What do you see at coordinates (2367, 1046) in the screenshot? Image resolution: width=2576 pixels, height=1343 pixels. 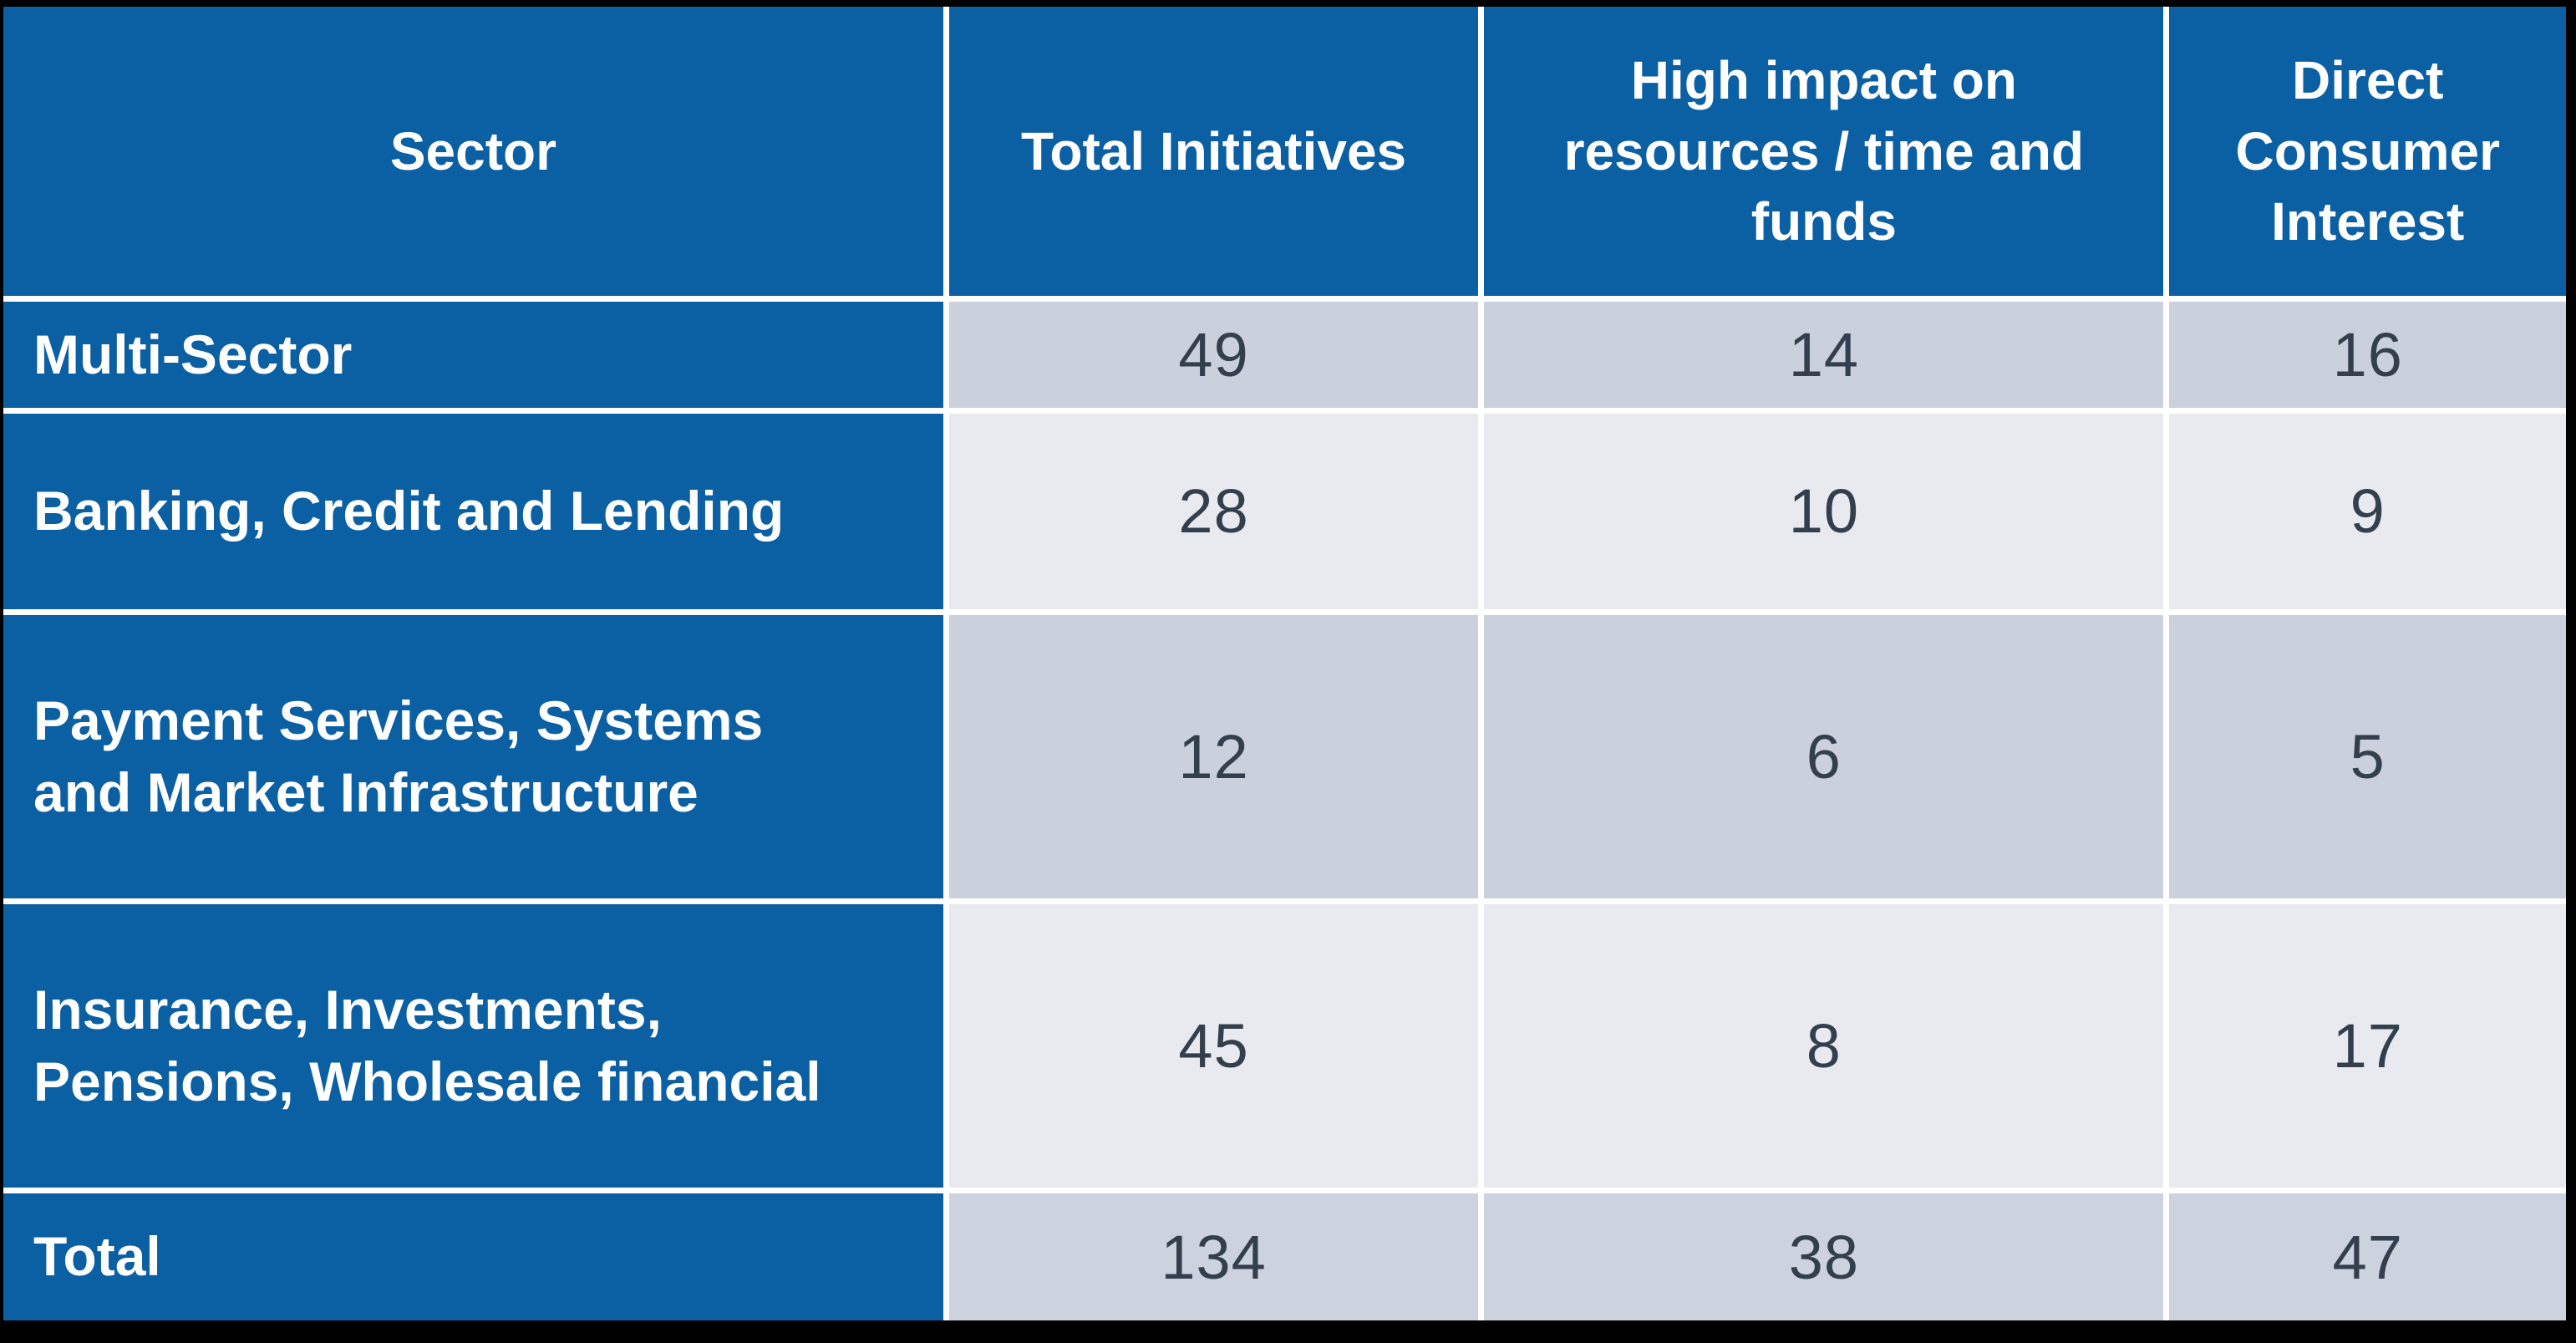 I see `value-insurance-consumer-interest: 17` at bounding box center [2367, 1046].